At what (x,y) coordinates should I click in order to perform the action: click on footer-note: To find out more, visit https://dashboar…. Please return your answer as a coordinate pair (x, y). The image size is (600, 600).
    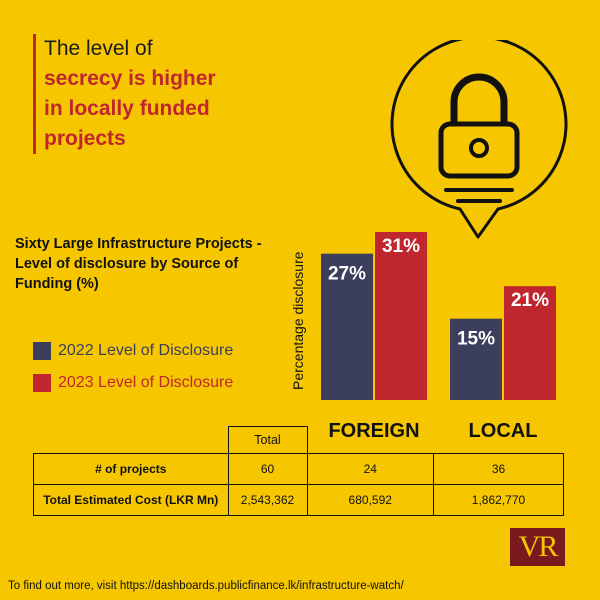
    Looking at the image, I should click on (206, 586).